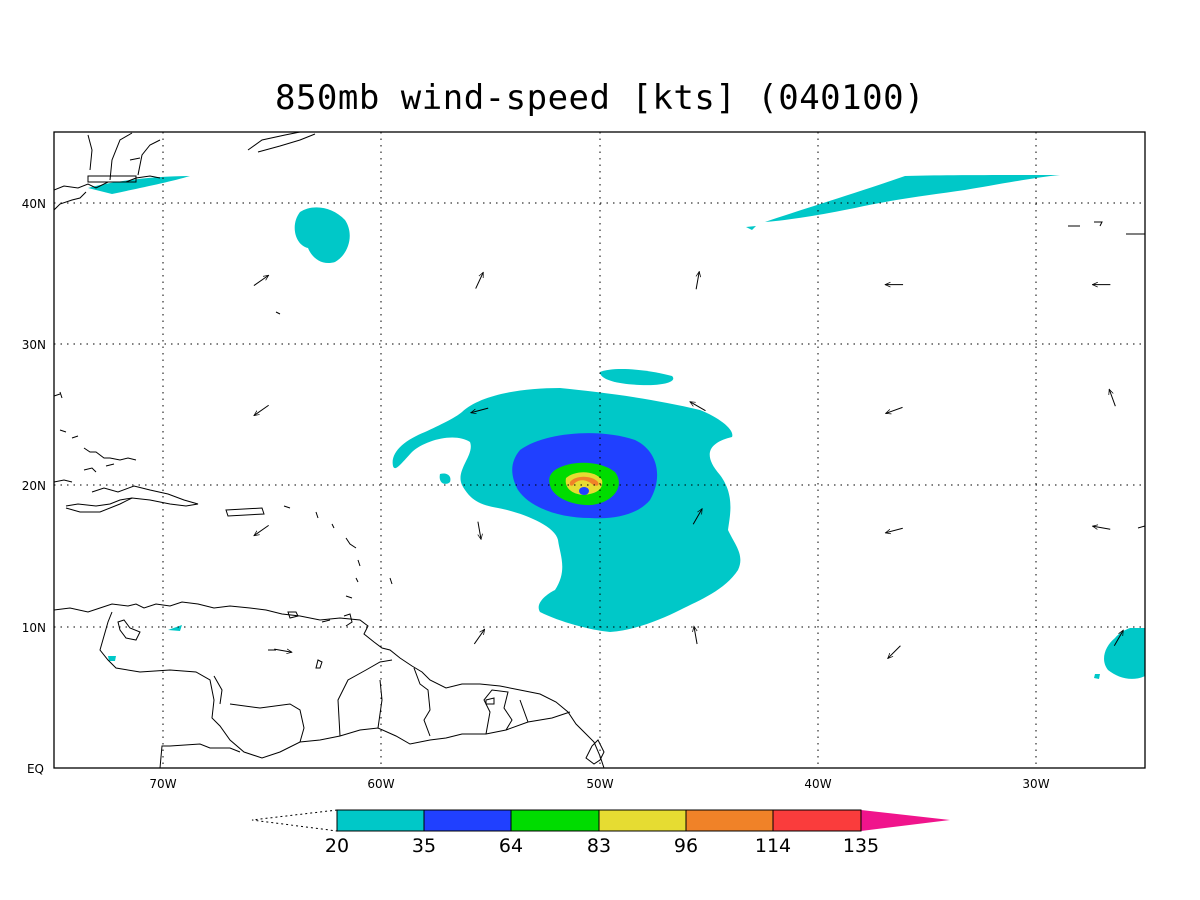 The height and width of the screenshot is (900, 1200). What do you see at coordinates (905, 820) in the screenshot?
I see `colorbar-above-triangle` at bounding box center [905, 820].